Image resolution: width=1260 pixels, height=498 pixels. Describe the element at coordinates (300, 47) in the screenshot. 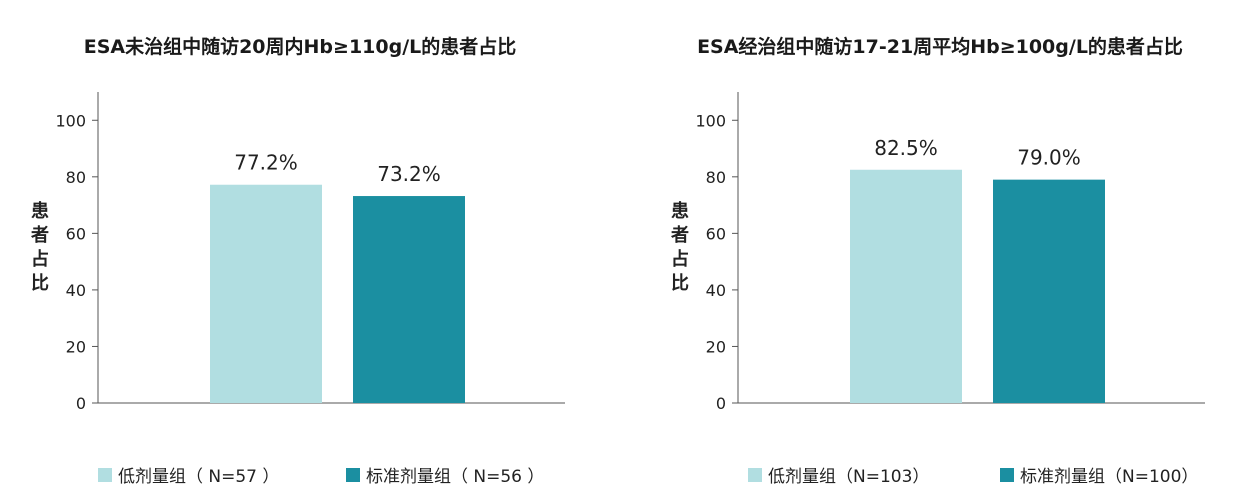

I see `chart-title: ESA未治组中随访20周内Hb≥110g/L的患者占比` at that location.